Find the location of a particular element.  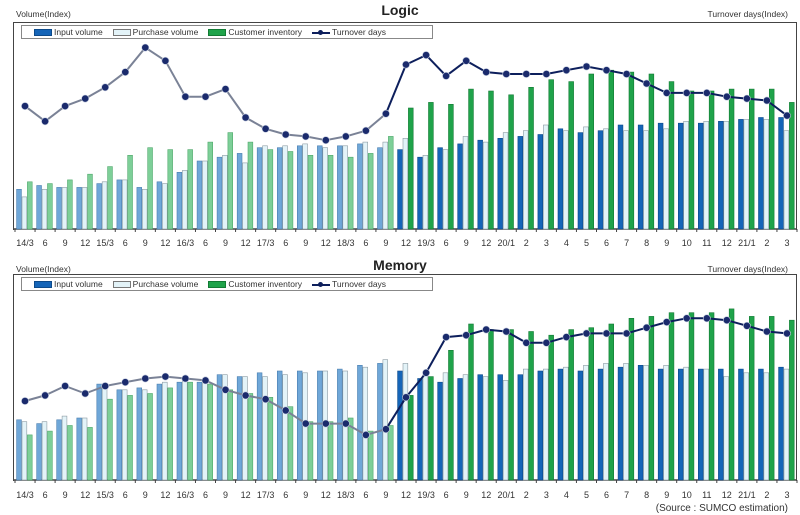

x-tick-label: 19/3 is located at coordinates (426, 495).